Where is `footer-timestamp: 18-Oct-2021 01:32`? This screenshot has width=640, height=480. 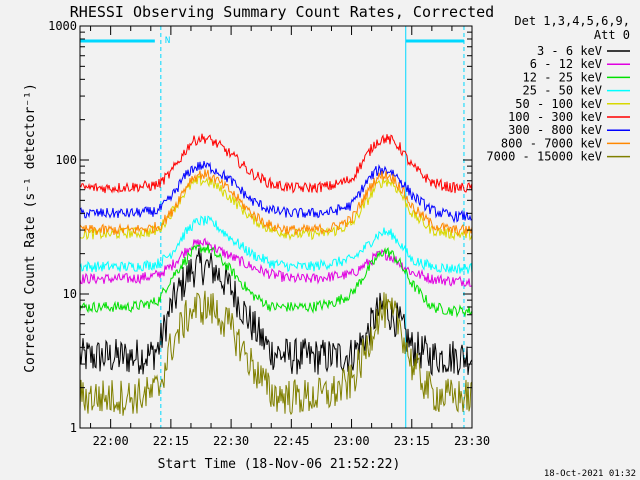
footer-timestamp: 18-Oct-2021 01:32 is located at coordinates (590, 474).